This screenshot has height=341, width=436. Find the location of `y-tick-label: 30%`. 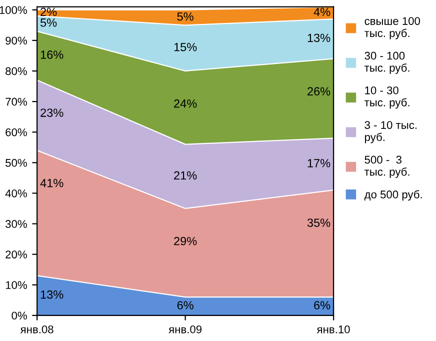

y-tick-label: 30% is located at coordinates (16, 224).